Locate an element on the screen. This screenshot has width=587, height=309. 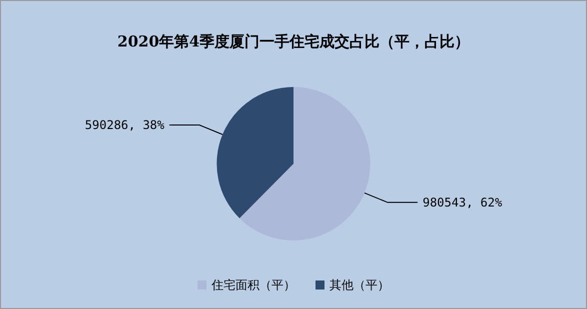
data-label: 590286, 38% is located at coordinates (125, 125).